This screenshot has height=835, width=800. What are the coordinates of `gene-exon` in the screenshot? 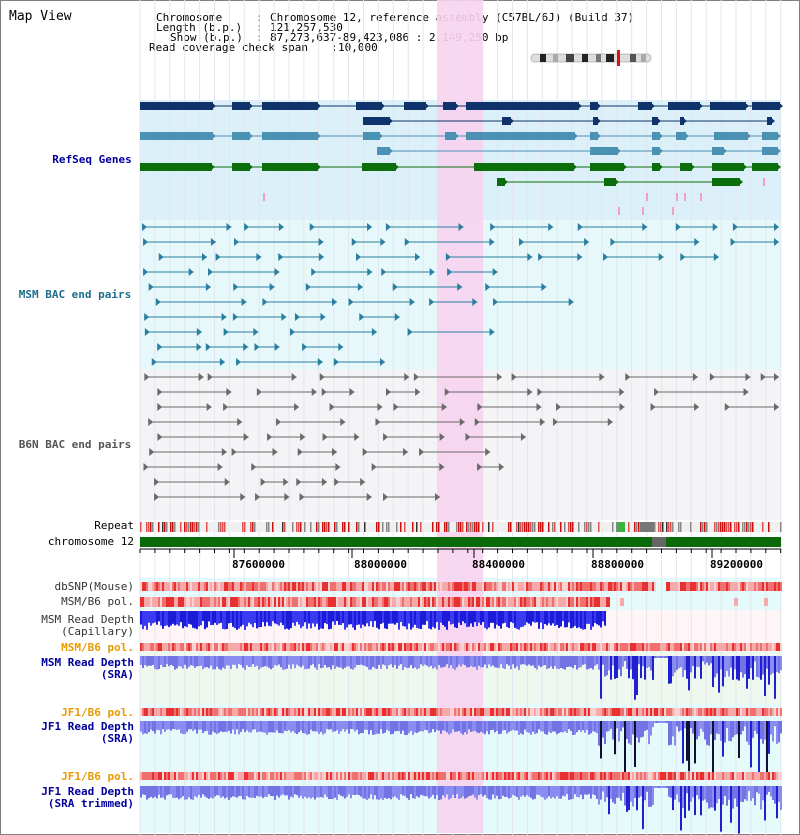 It's located at (449, 106).